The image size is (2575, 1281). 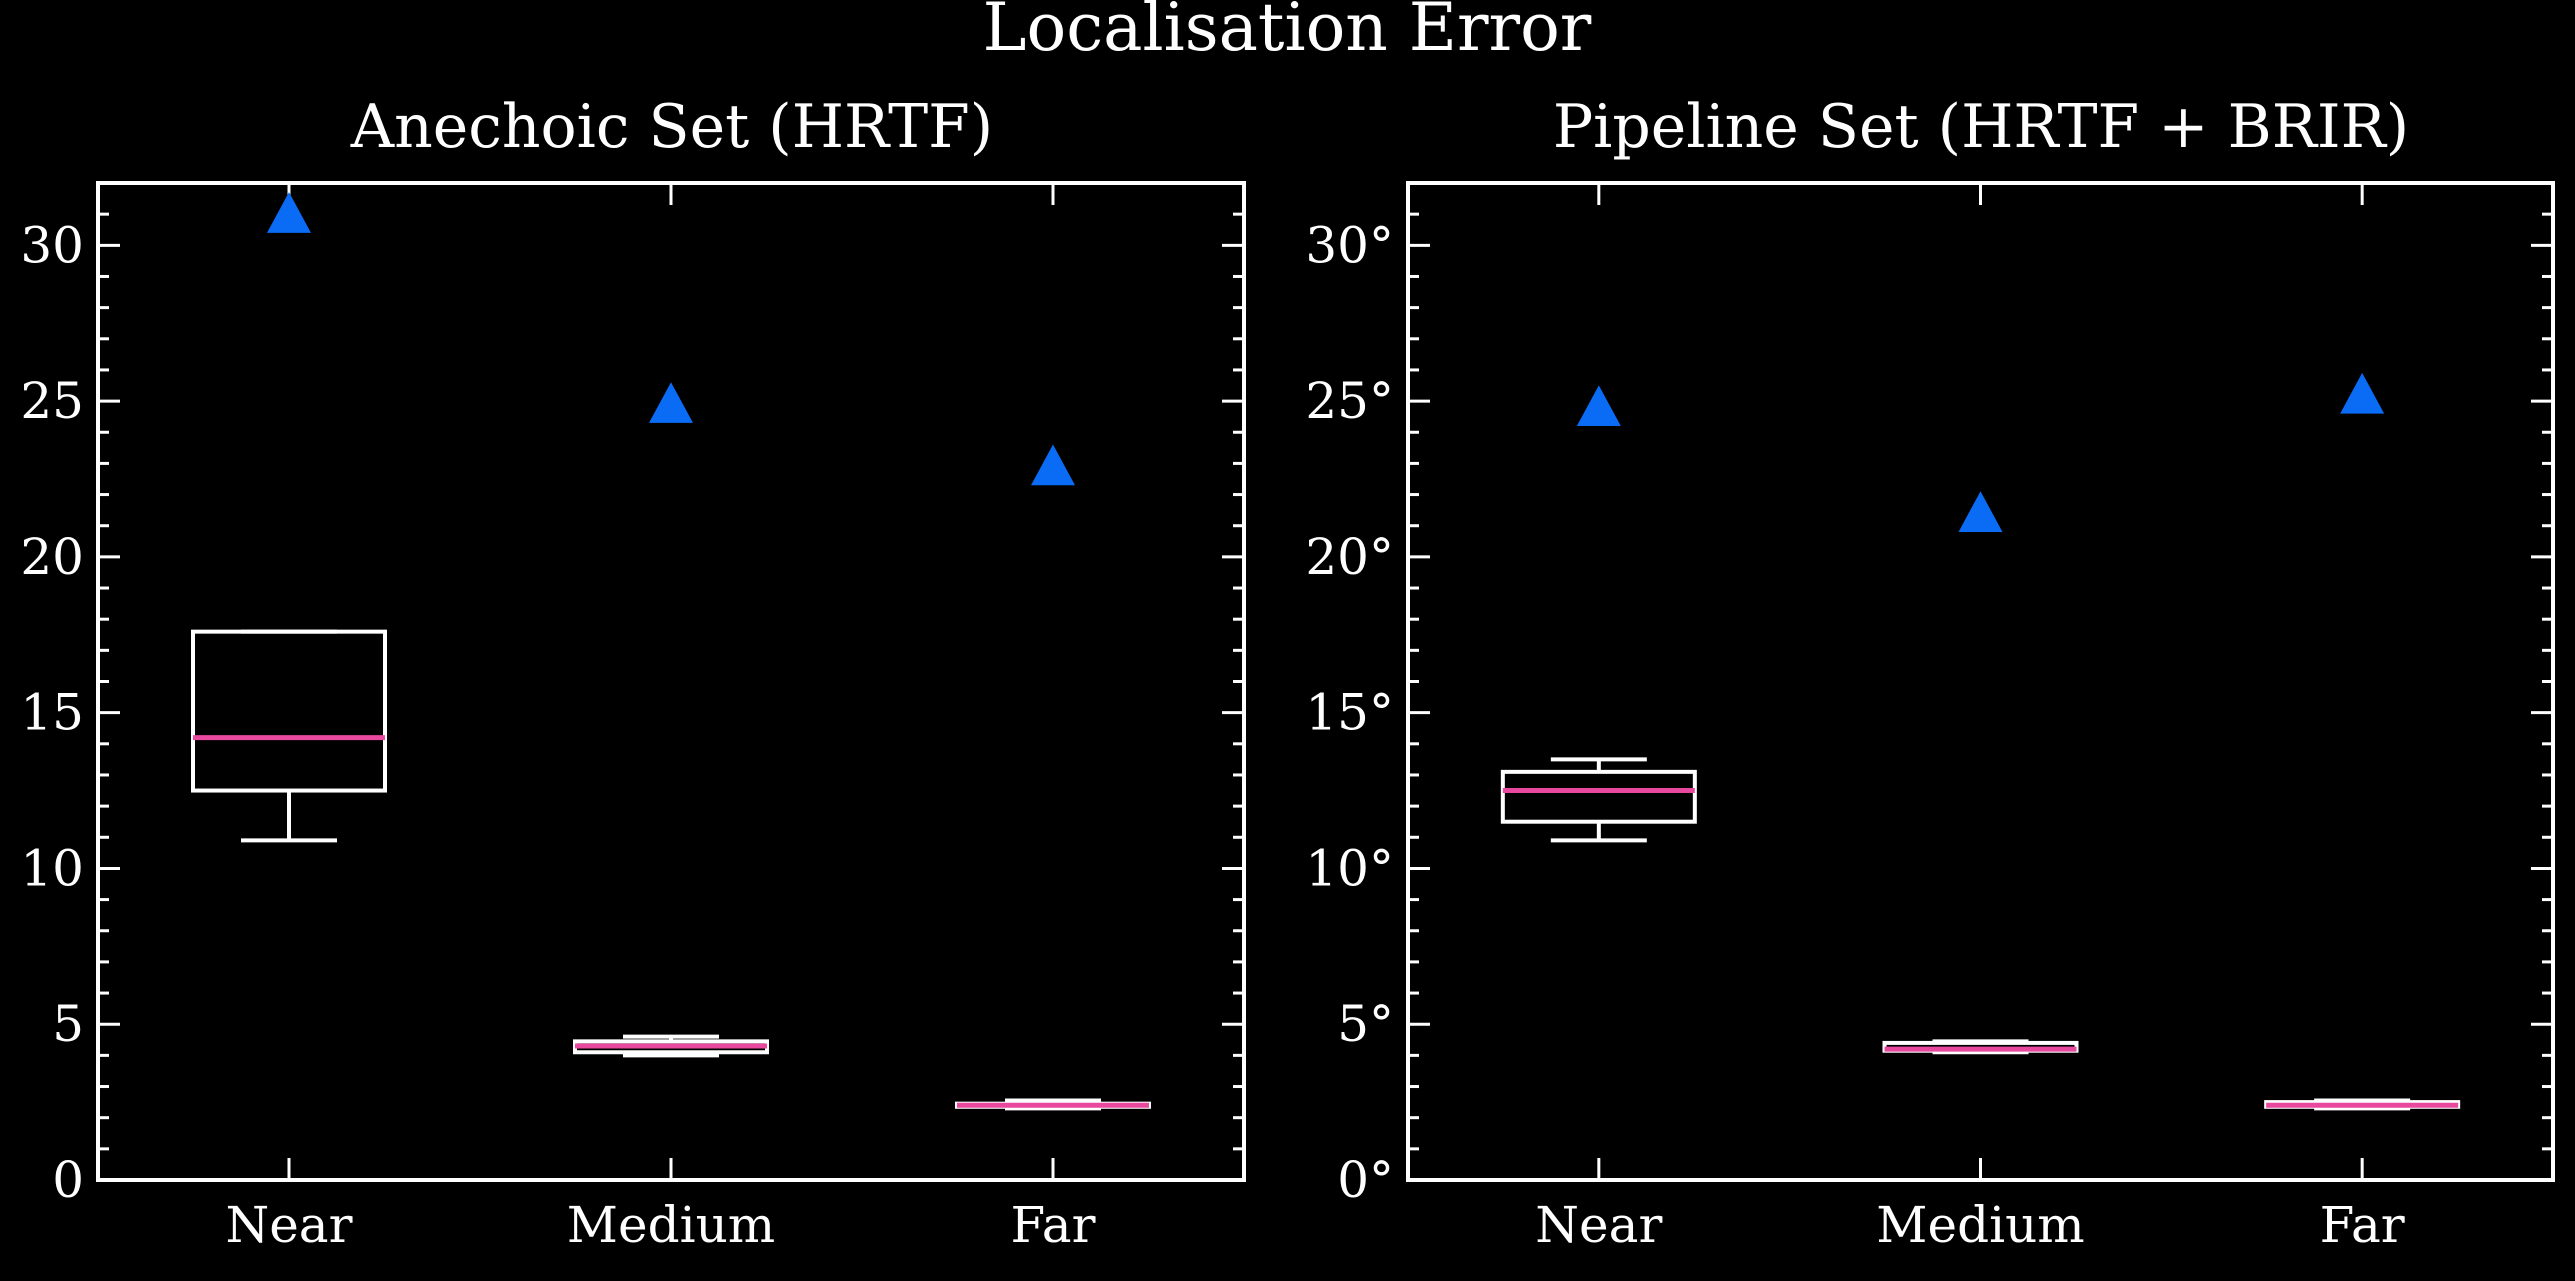 I want to click on left-marker-medium, so click(x=671, y=402).